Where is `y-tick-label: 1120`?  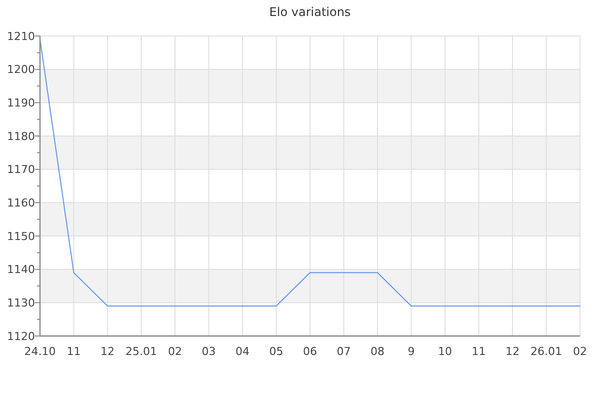 y-tick-label: 1120 is located at coordinates (21, 336).